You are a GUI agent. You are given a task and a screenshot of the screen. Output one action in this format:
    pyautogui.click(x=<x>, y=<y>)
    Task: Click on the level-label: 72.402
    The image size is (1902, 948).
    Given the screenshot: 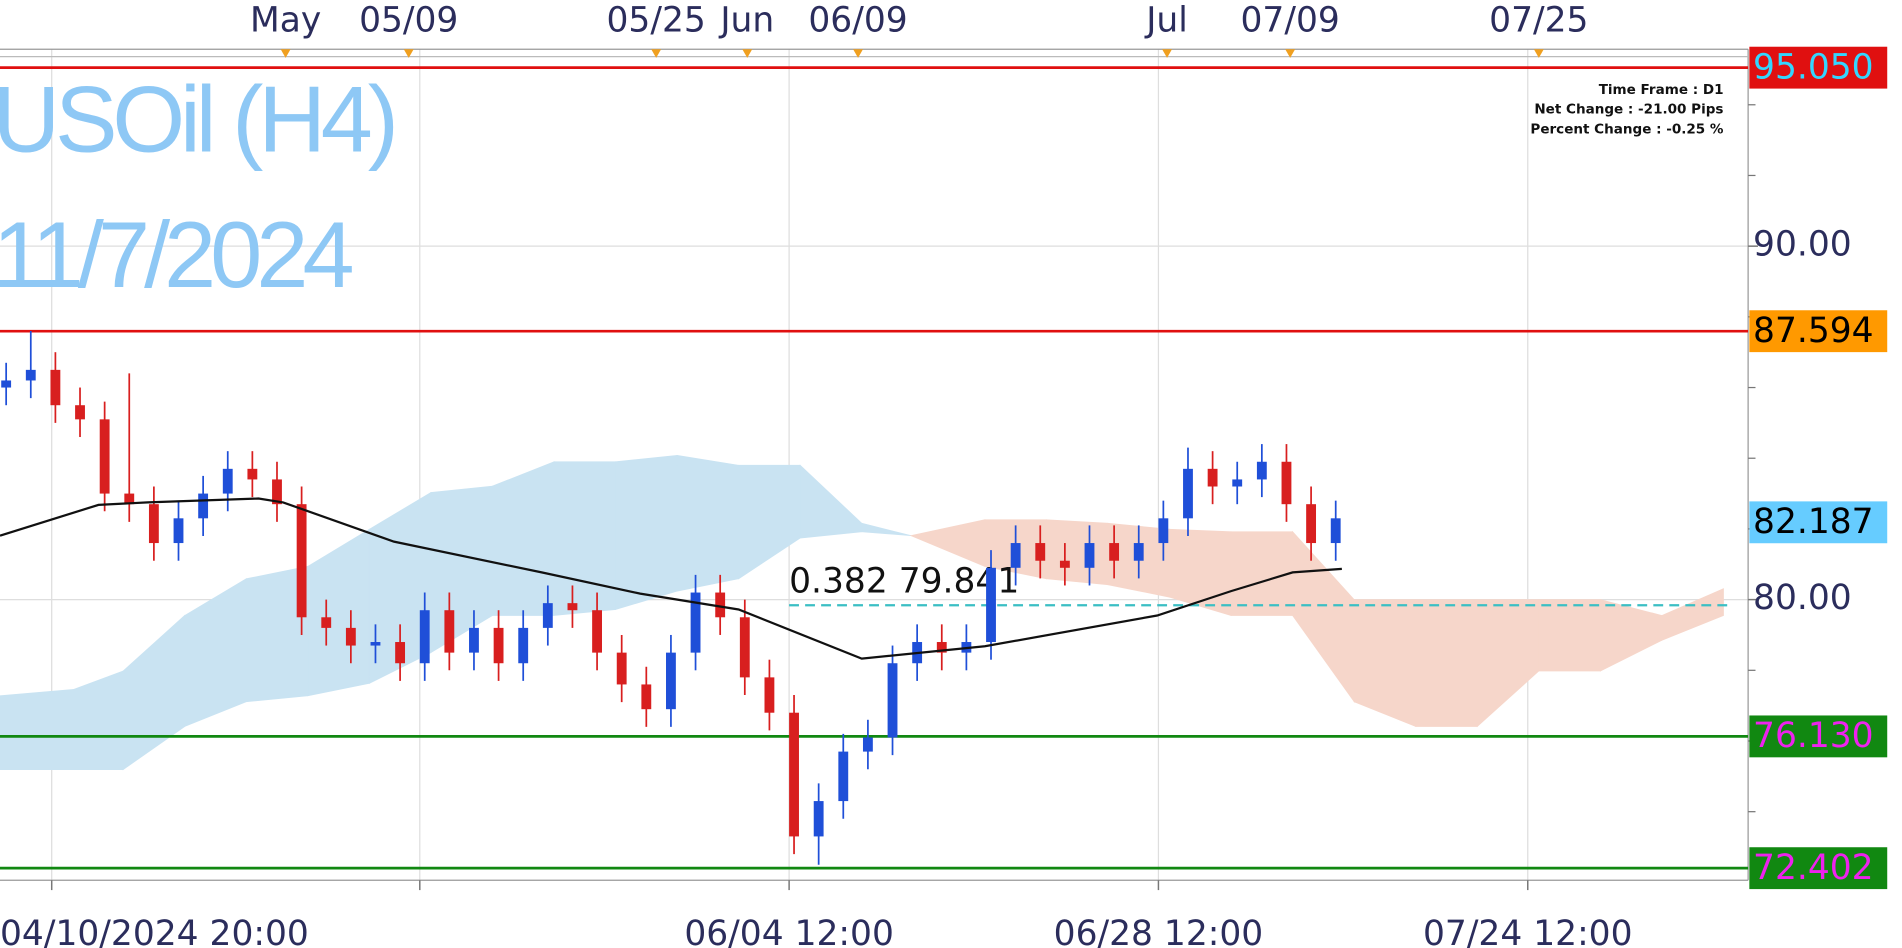 What is the action you would take?
    pyautogui.click(x=1813, y=868)
    